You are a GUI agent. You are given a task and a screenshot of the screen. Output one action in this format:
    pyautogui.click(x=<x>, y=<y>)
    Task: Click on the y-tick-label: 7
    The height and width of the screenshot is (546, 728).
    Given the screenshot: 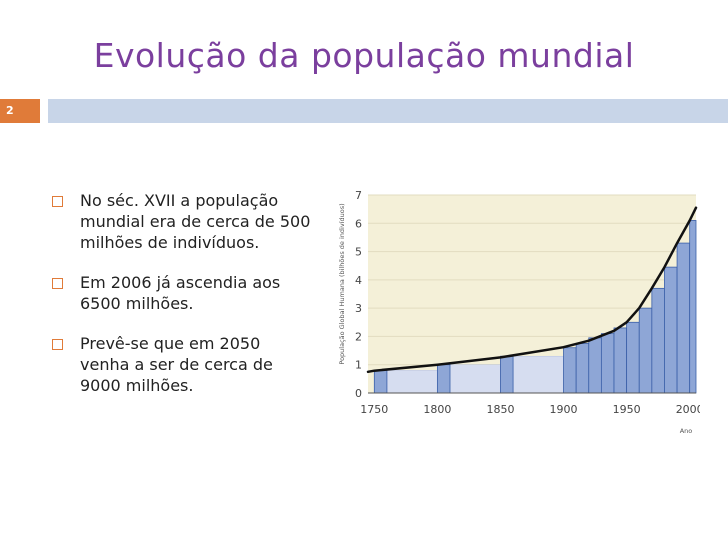 What is the action you would take?
    pyautogui.click(x=358, y=195)
    